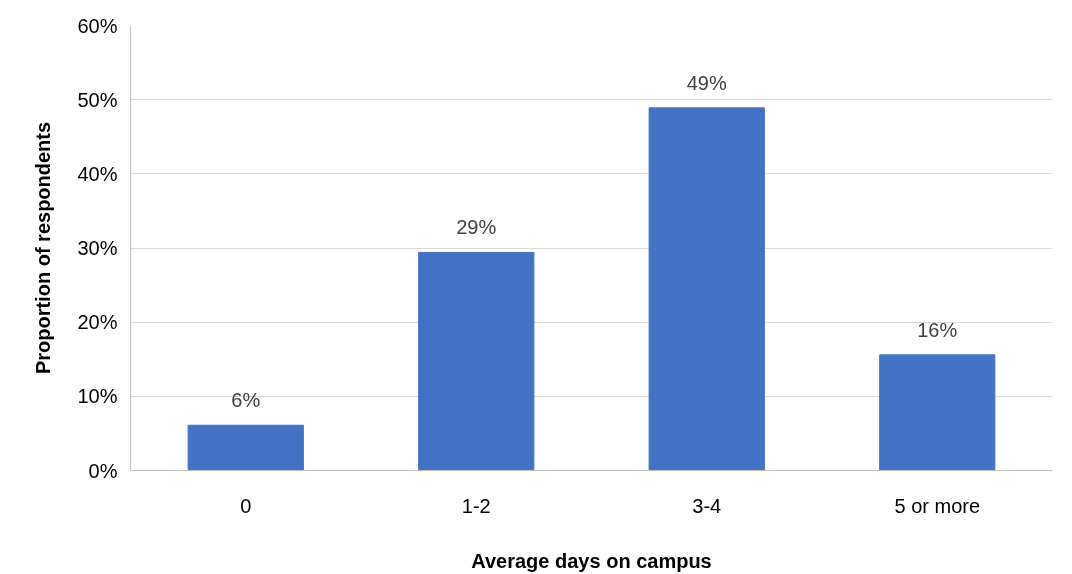 The height and width of the screenshot is (574, 1072). I want to click on y-axis-title: Proportion of respondents, so click(43, 248).